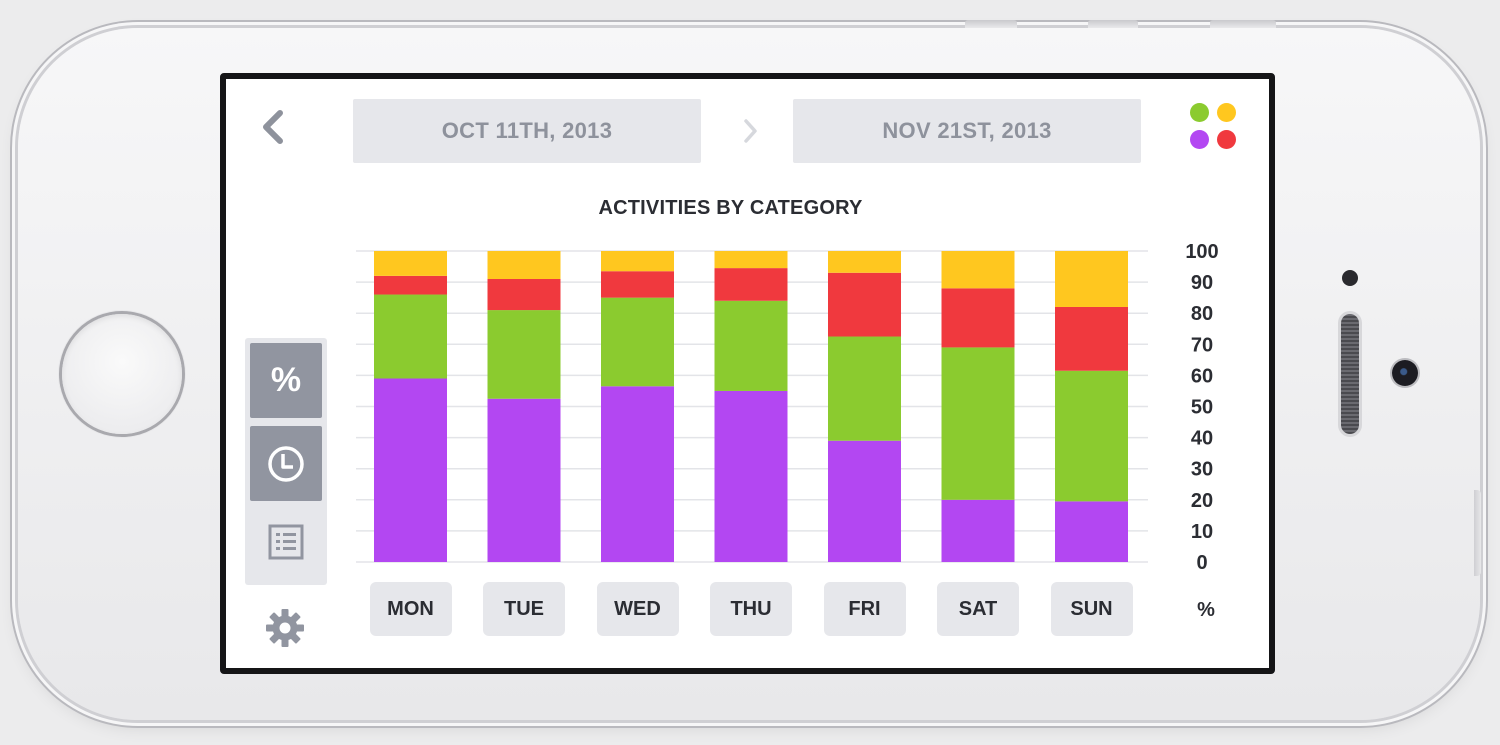 The image size is (1500, 745). Describe the element at coordinates (1202, 501) in the screenshot. I see `y-tick-label: 20` at that location.